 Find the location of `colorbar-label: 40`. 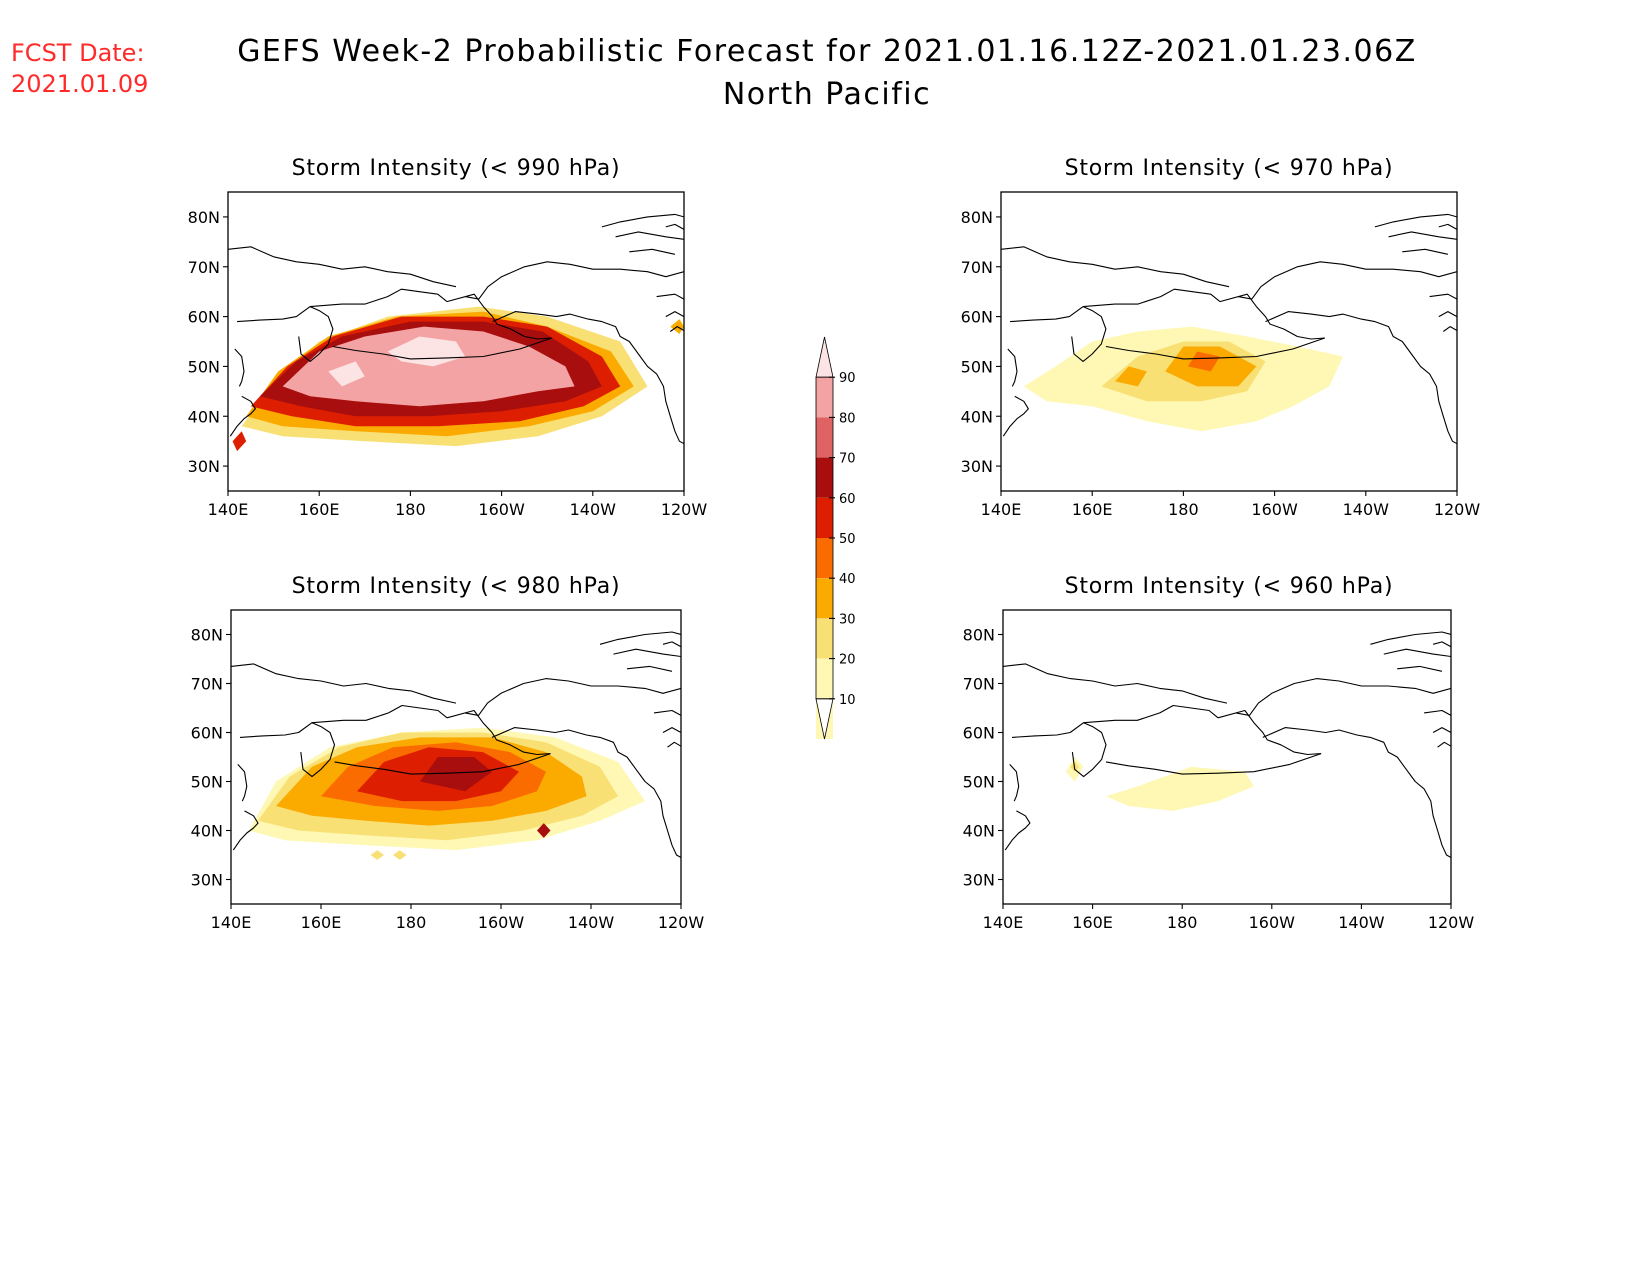

colorbar-label: 40 is located at coordinates (847, 579).